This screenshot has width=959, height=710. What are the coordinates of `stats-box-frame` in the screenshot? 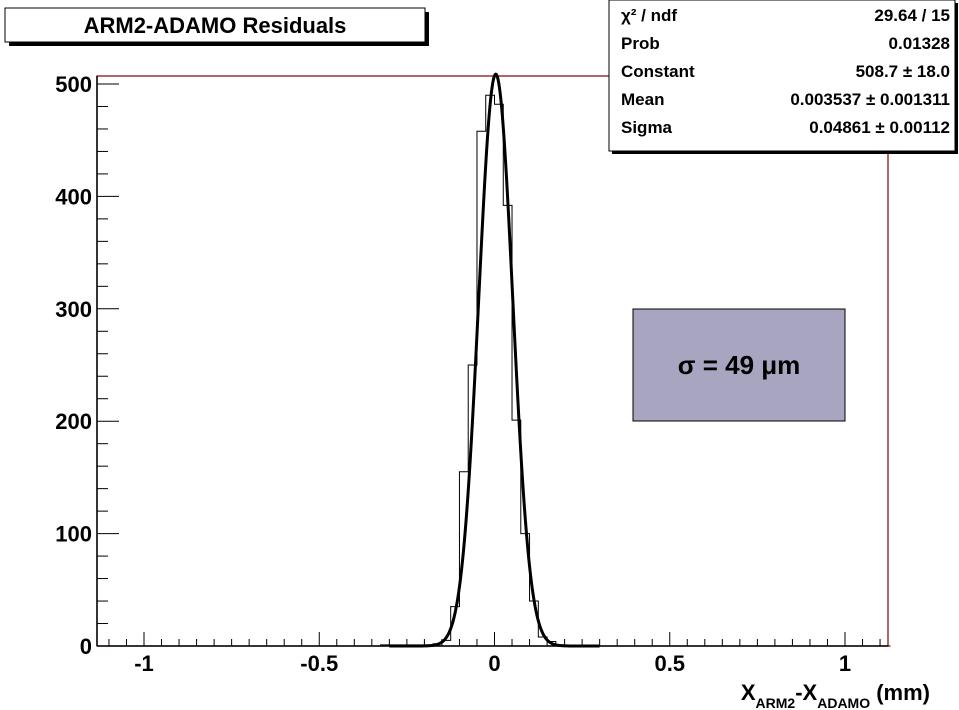 It's located at (782, 76).